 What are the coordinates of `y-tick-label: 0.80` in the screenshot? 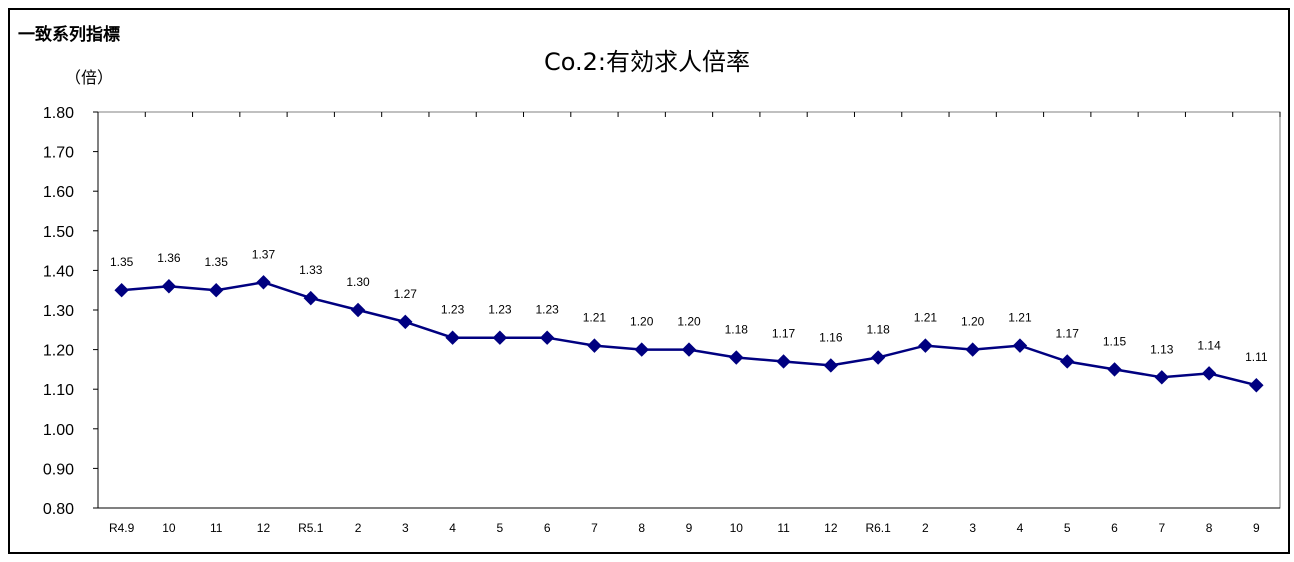 It's located at (58, 509).